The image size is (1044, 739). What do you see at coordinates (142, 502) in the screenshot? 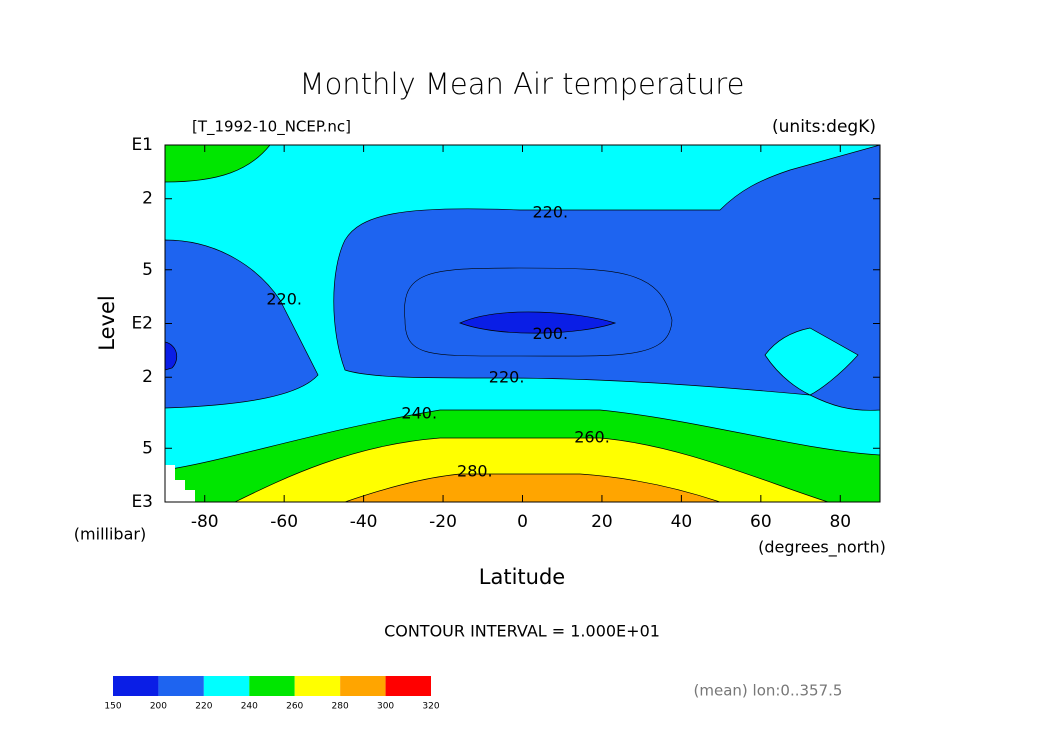
I see `y-tick-label: E3` at bounding box center [142, 502].